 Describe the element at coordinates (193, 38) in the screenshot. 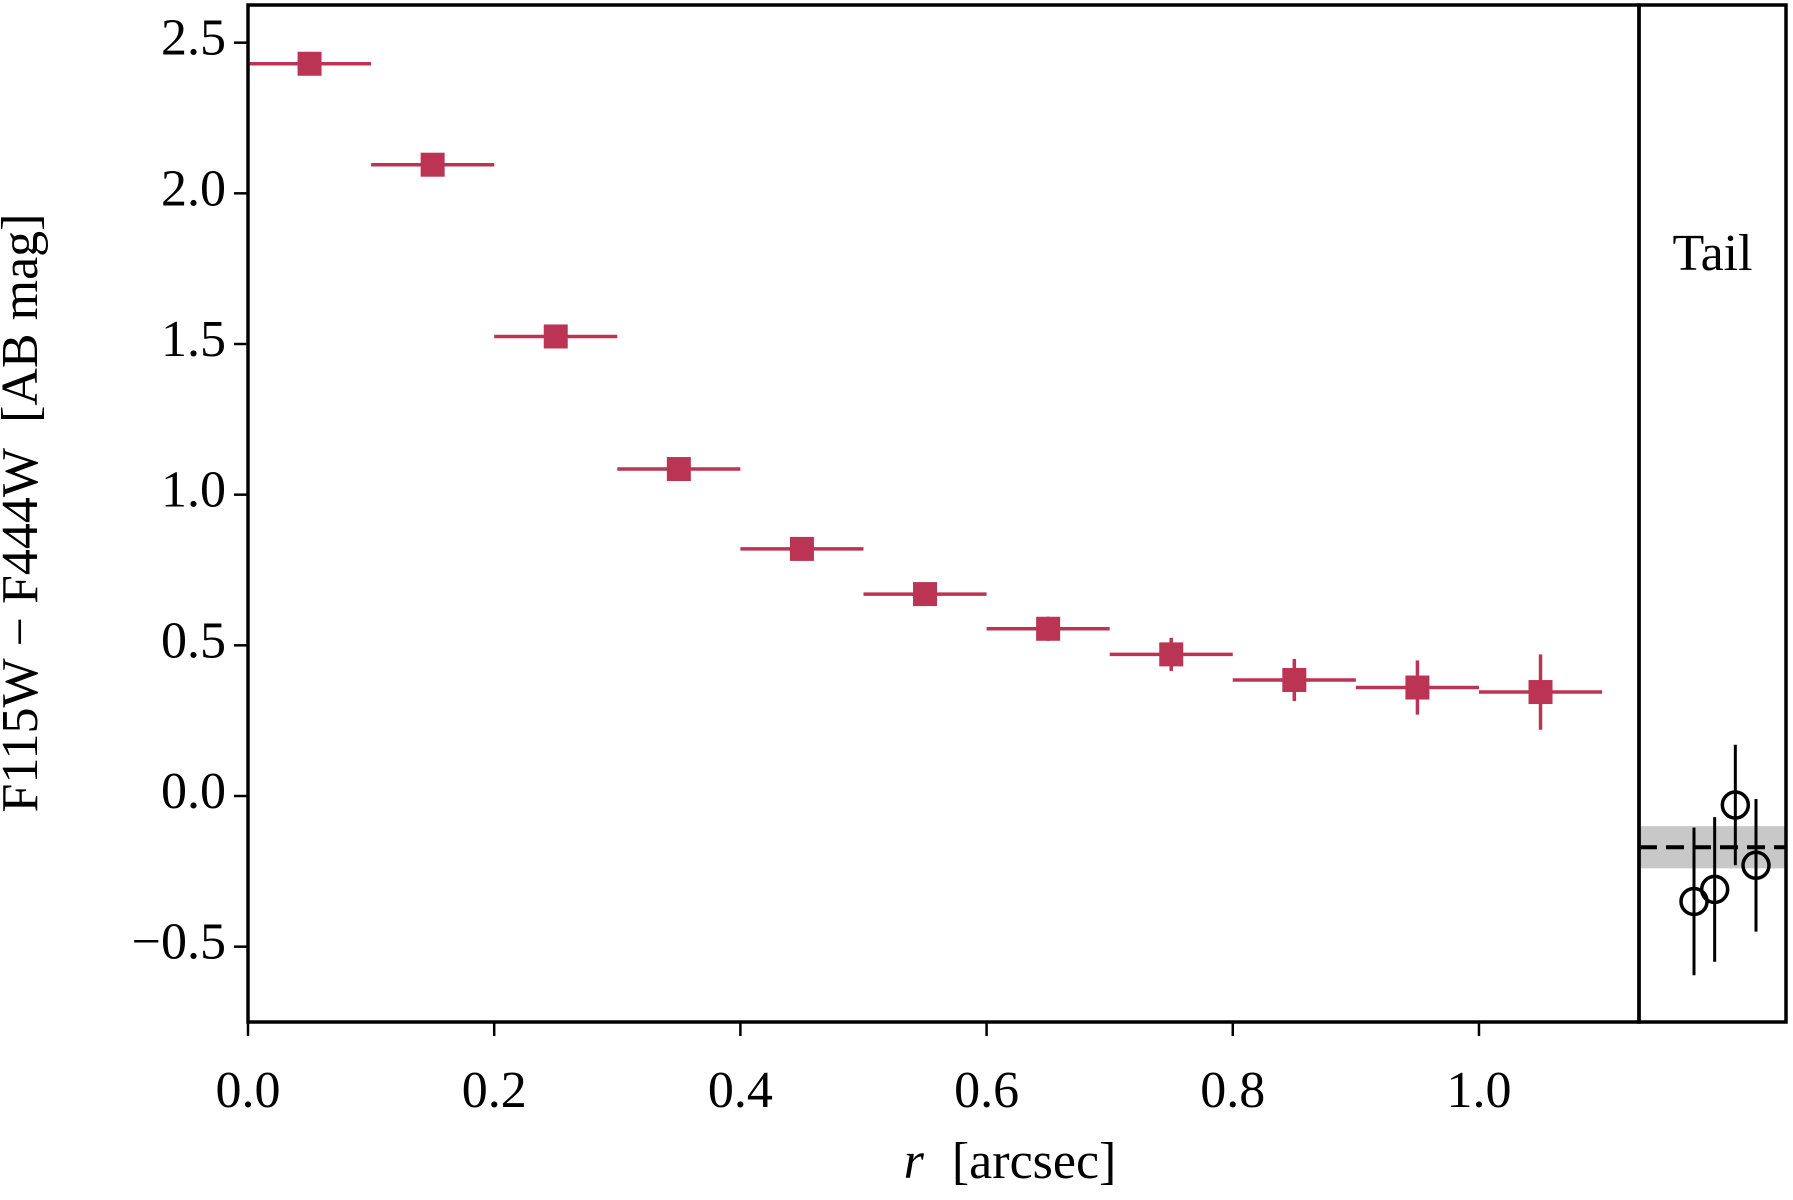

I see `y-tick-label: 2.5` at that location.